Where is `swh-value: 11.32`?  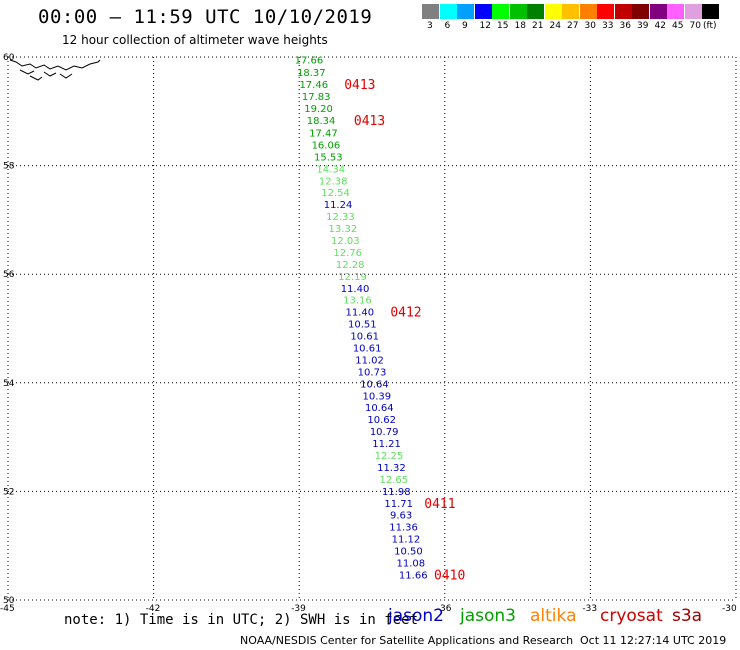 swh-value: 11.32 is located at coordinates (391, 468).